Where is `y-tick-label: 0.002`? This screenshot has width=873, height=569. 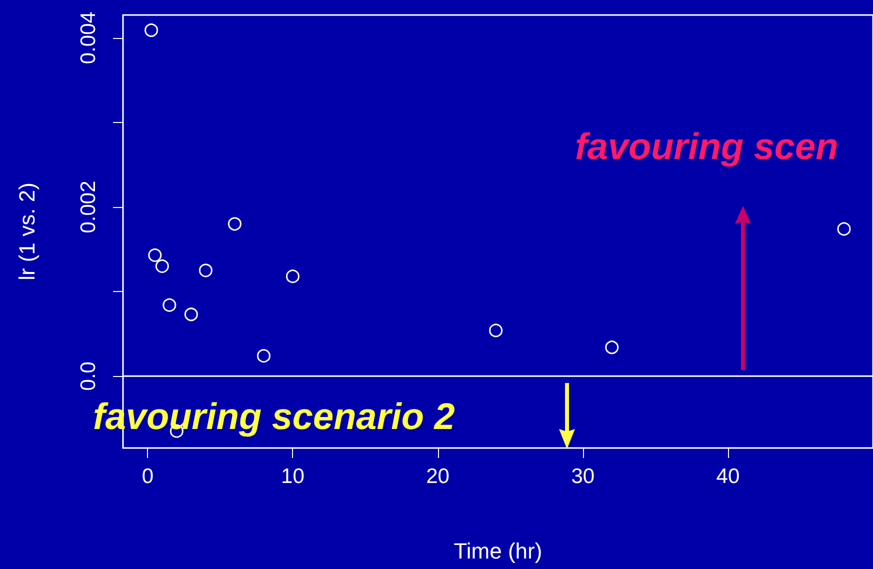
y-tick-label: 0.002 is located at coordinates (88, 207).